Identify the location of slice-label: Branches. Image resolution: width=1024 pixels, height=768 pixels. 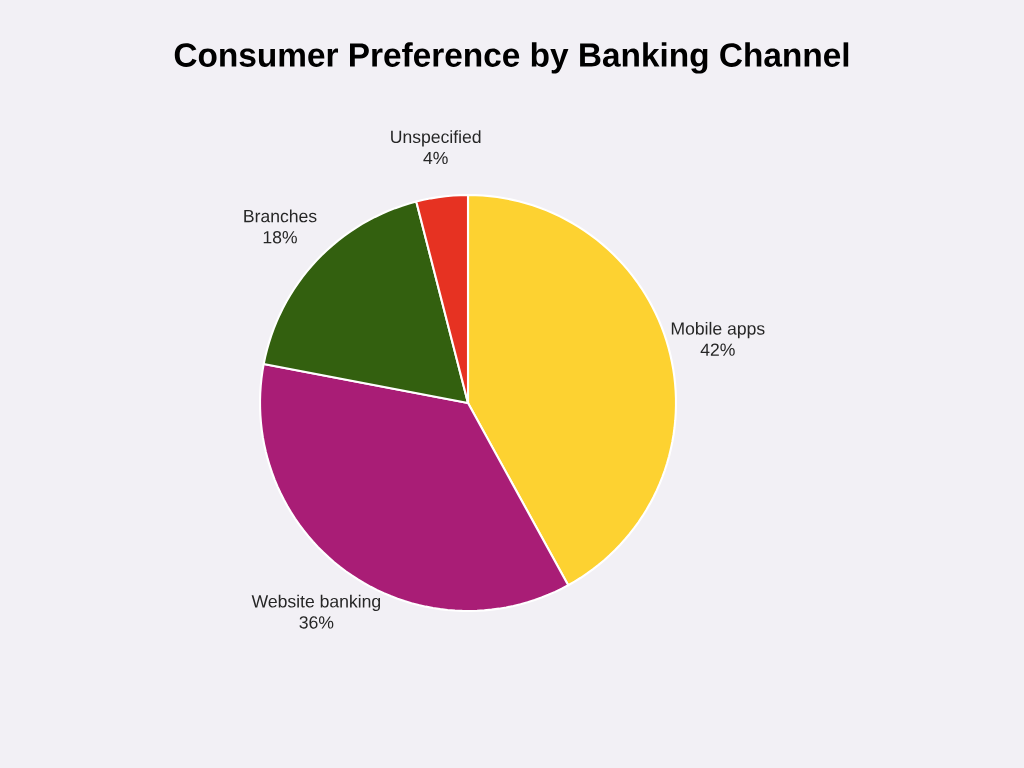
(280, 216).